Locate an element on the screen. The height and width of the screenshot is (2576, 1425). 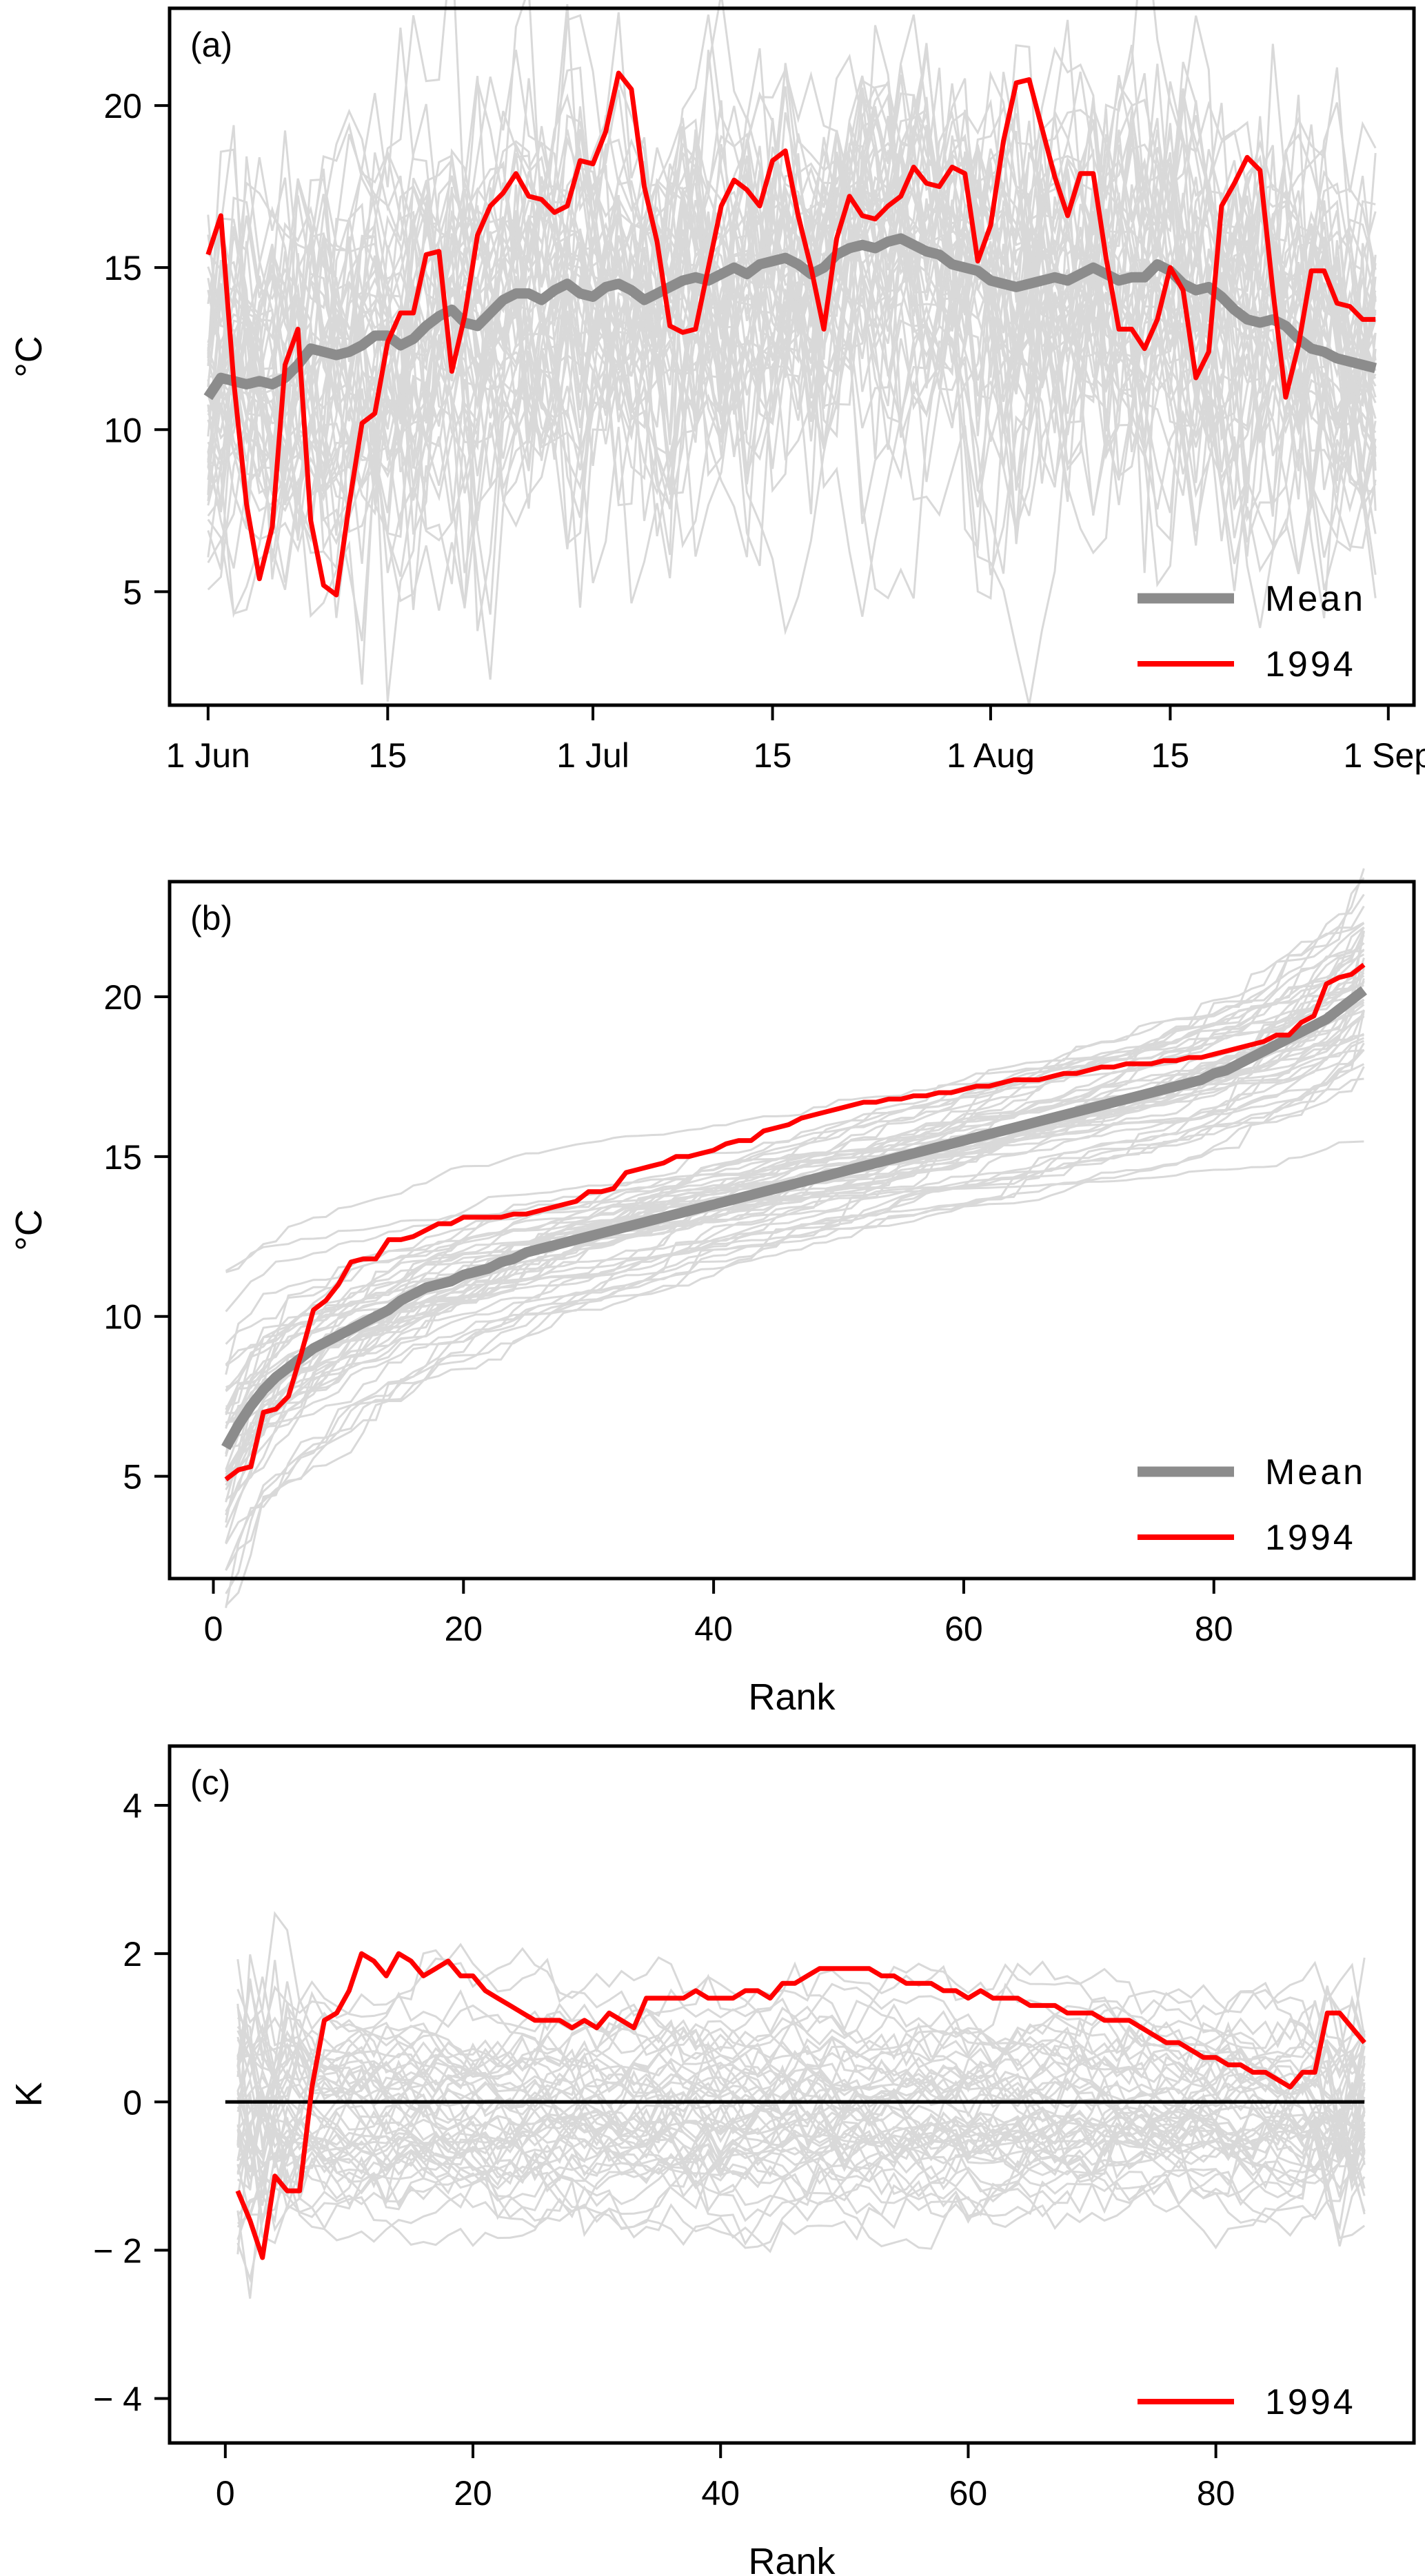
y-tick-label: 0 is located at coordinates (133, 2102).